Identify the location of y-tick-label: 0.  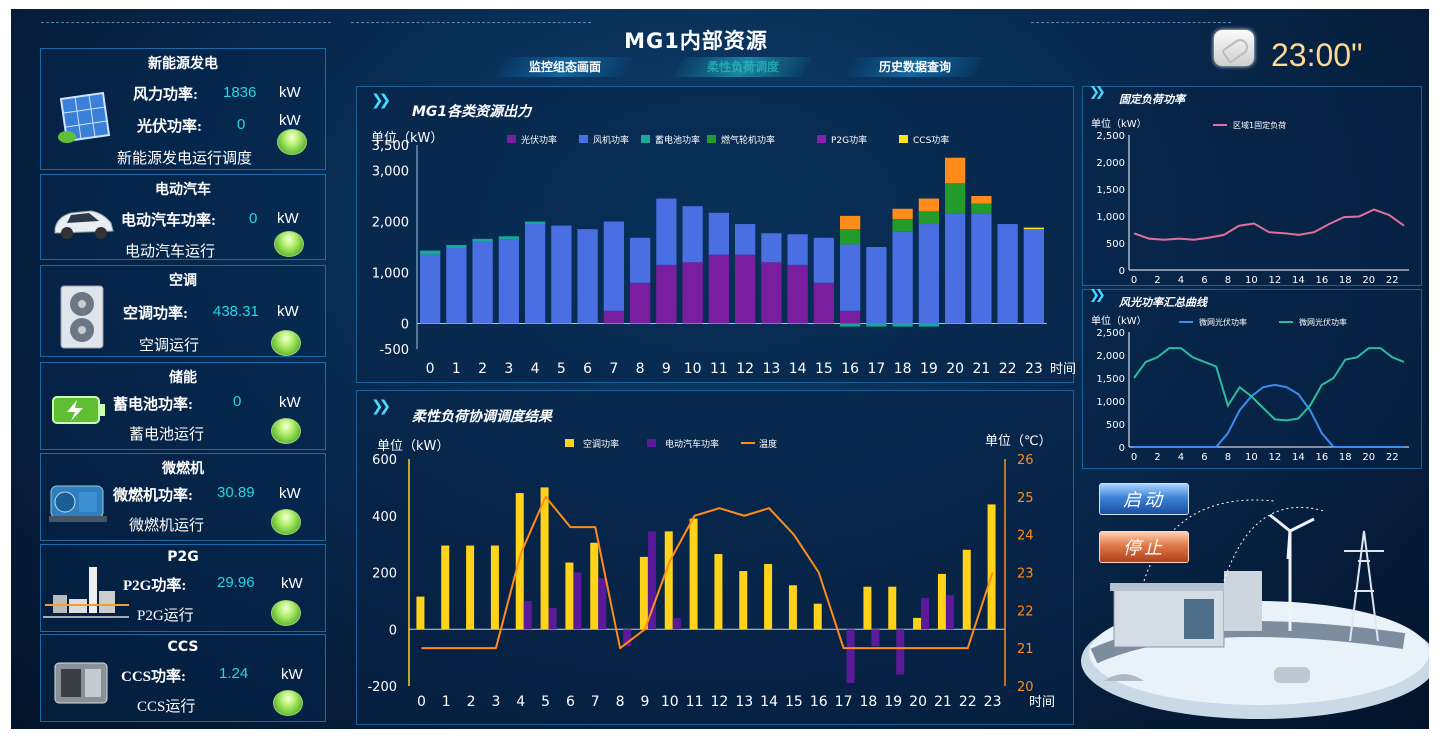
(1122, 271).